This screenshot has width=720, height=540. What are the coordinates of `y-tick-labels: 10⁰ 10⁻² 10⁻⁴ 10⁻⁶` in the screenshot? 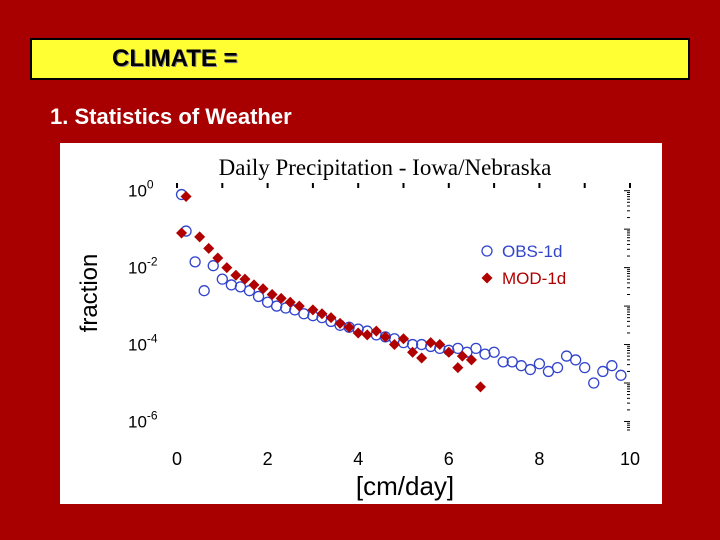 It's located at (143, 305).